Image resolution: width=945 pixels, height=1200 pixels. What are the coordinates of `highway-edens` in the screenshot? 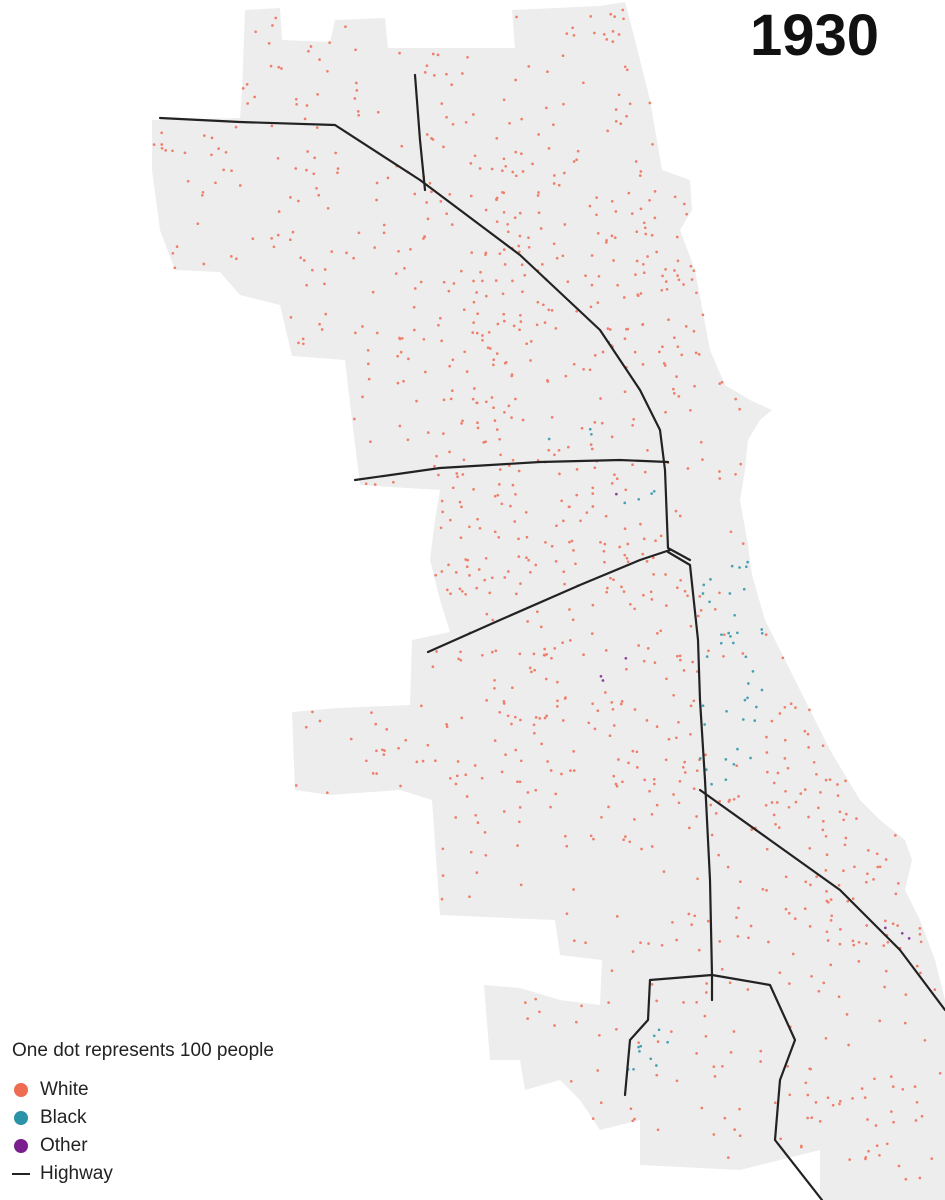 It's located at (420, 132).